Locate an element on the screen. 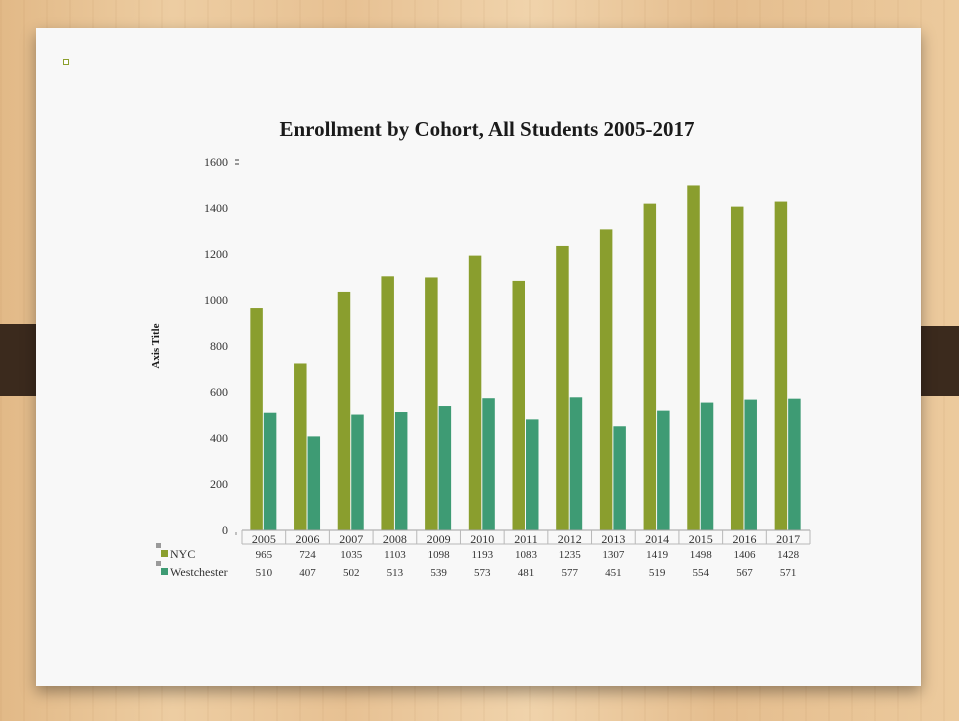 The image size is (959, 721). bar-nyc-2016 is located at coordinates (737, 368).